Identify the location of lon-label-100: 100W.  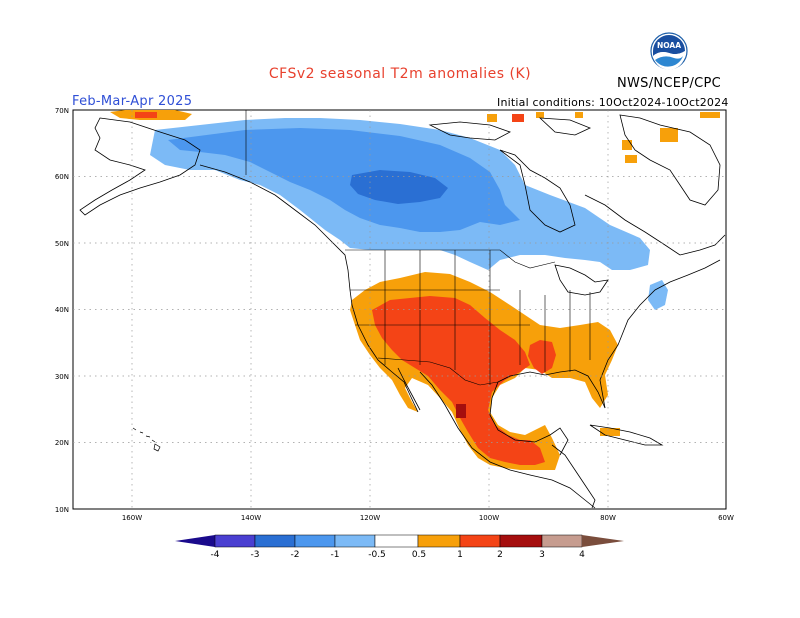
(489, 518).